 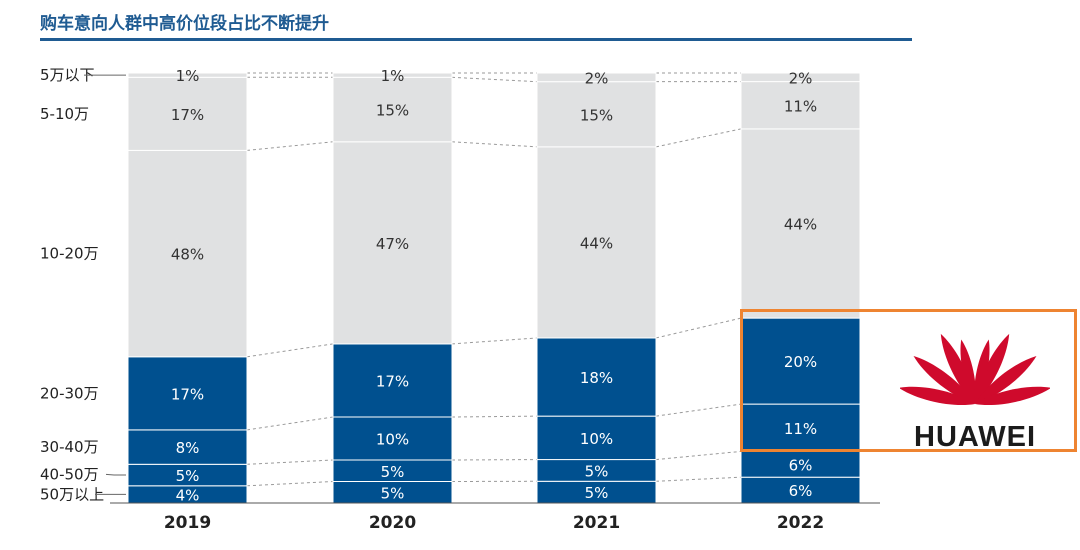 What do you see at coordinates (72, 494) in the screenshot?
I see `band-label: 50万以上` at bounding box center [72, 494].